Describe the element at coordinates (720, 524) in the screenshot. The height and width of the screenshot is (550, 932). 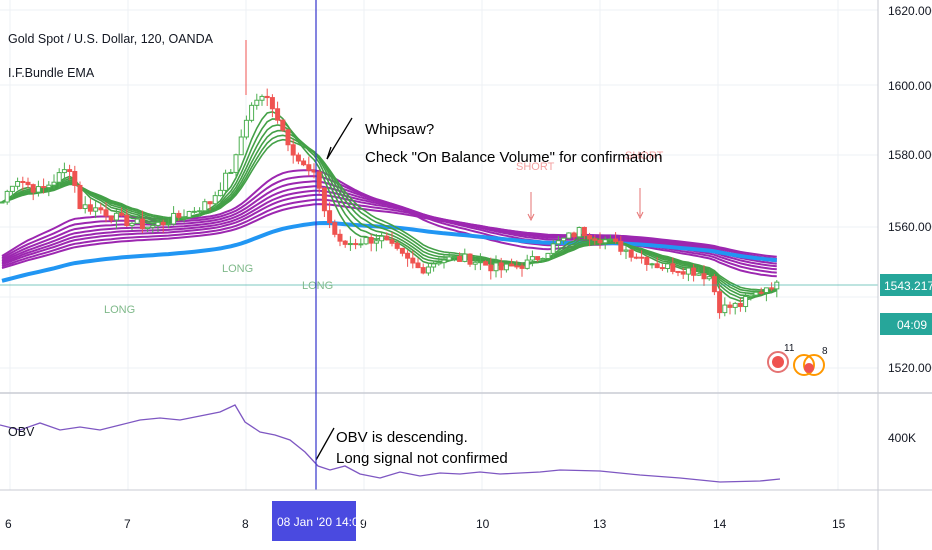
I see `time-tick: 14` at that location.